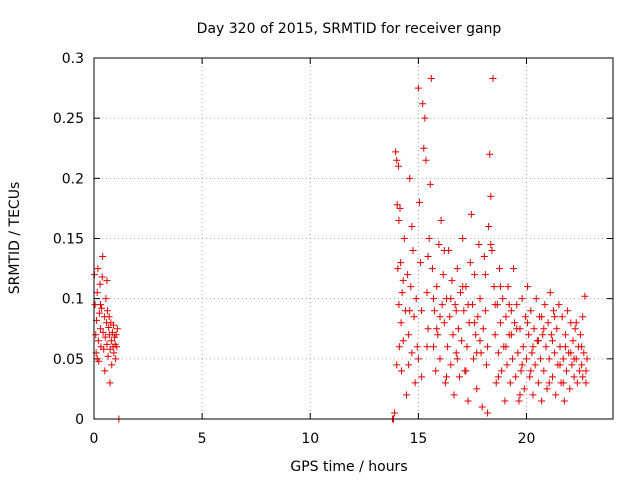  Describe the element at coordinates (348, 467) in the screenshot. I see `x-axis-label: GPS time / hours` at that location.